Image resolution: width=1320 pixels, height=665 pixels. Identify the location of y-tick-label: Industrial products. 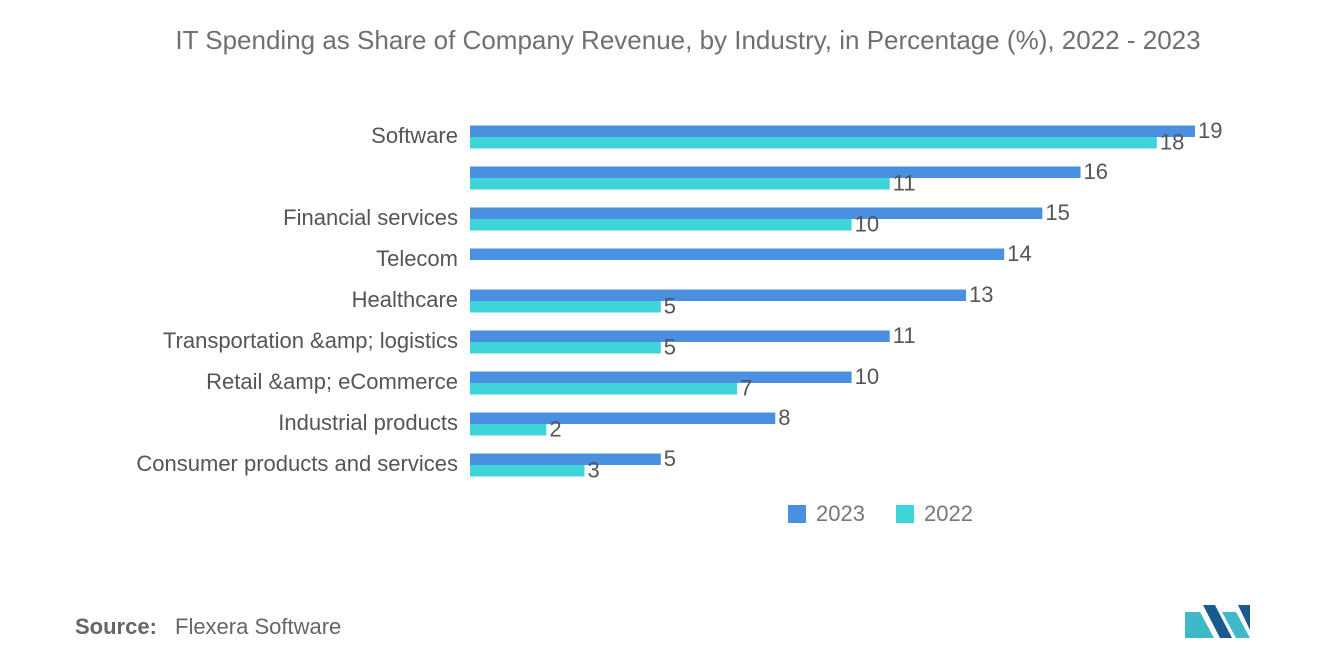
(368, 422).